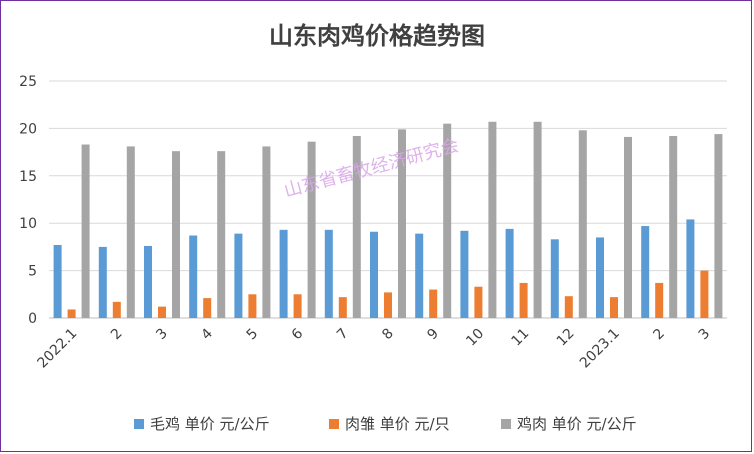 This screenshot has width=754, height=454. I want to click on x-tick-label: 12, so click(566, 338).